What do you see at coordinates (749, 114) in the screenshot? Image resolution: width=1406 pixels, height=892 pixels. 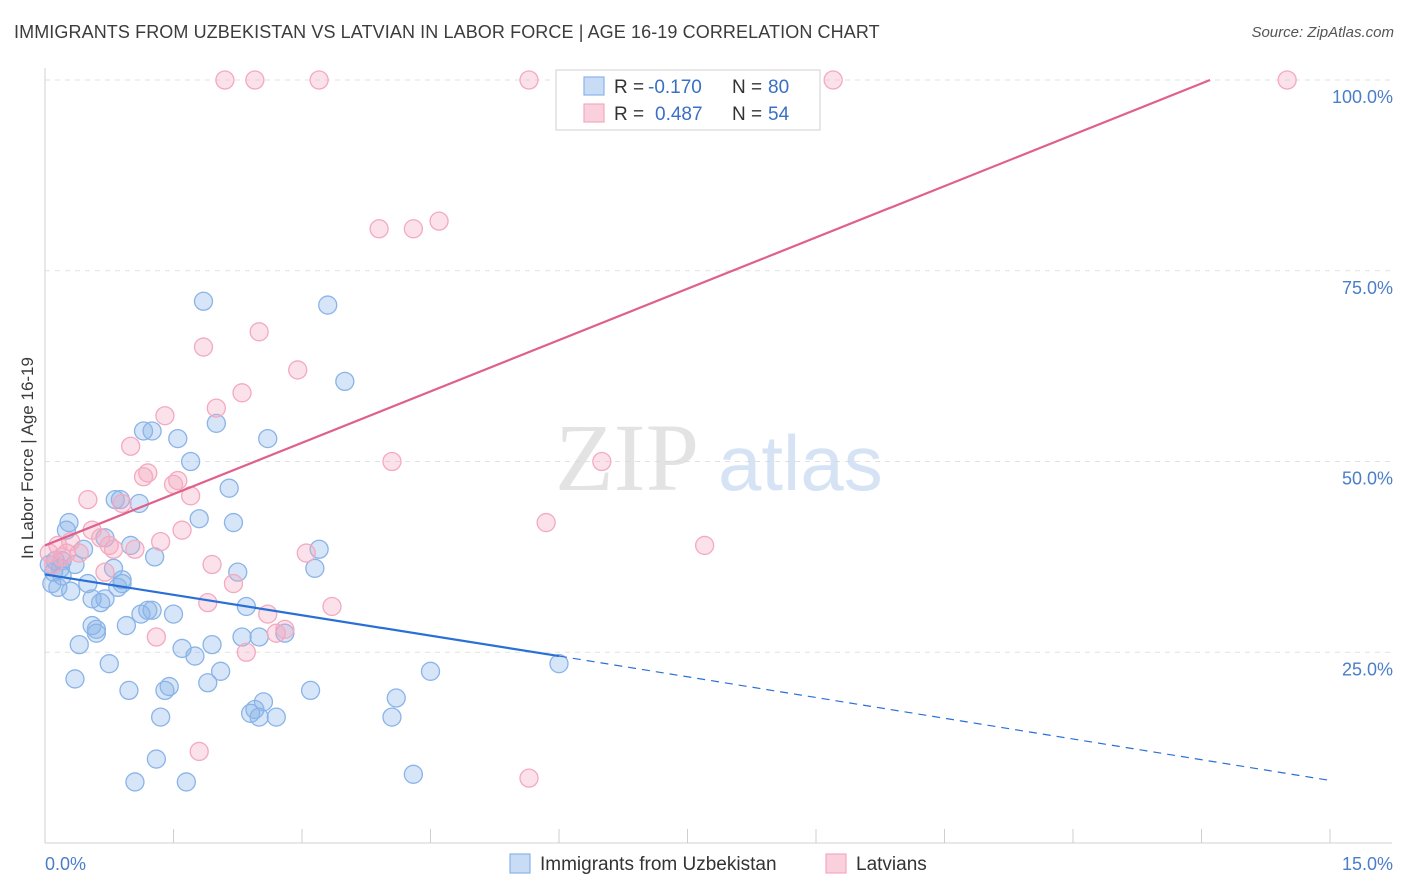 I see `legend-n-label-latvians: N =` at bounding box center [749, 114].